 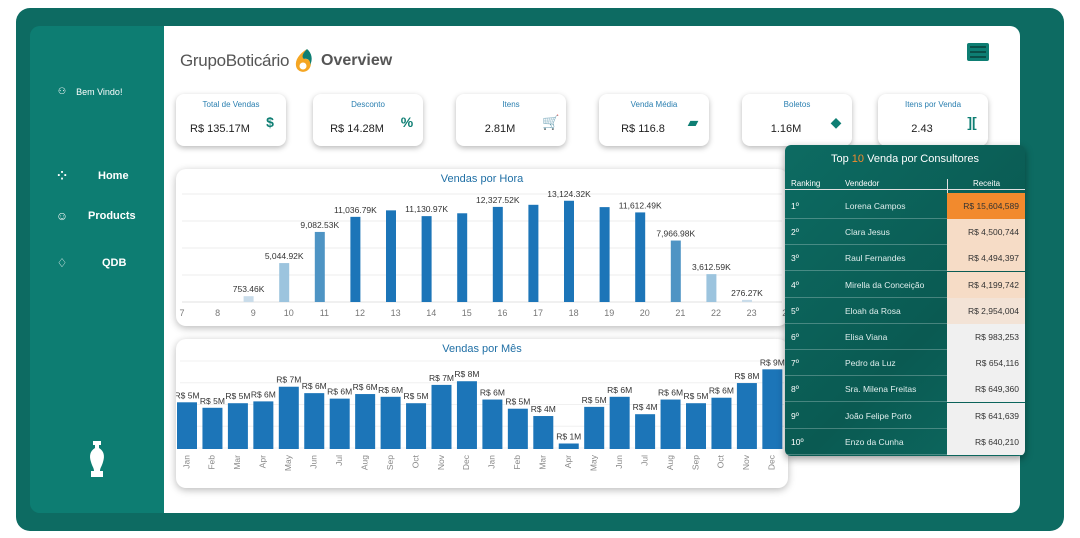 What do you see at coordinates (551, 122) in the screenshot?
I see `cart-icon: 🛒` at bounding box center [551, 122].